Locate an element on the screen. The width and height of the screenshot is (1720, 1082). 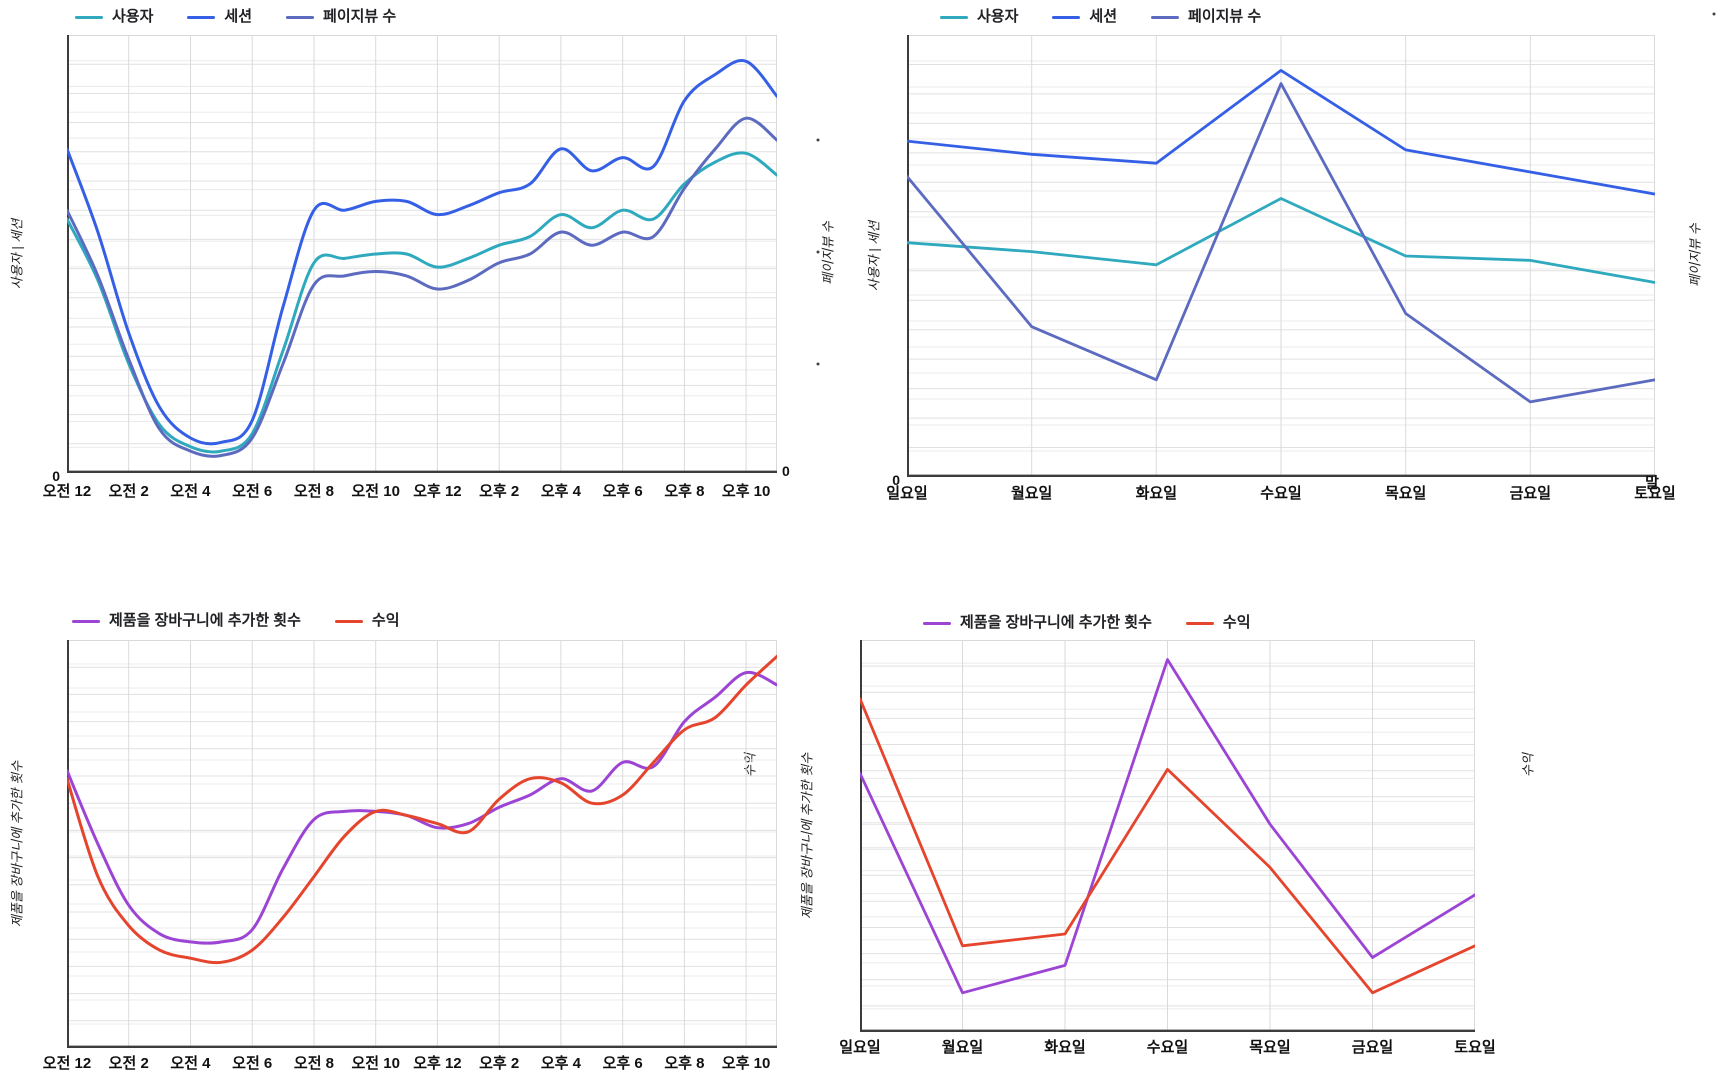
legend-users-sessions-hourly: 사용자 세션 페이지뷰 수 is located at coordinates (235, 17).